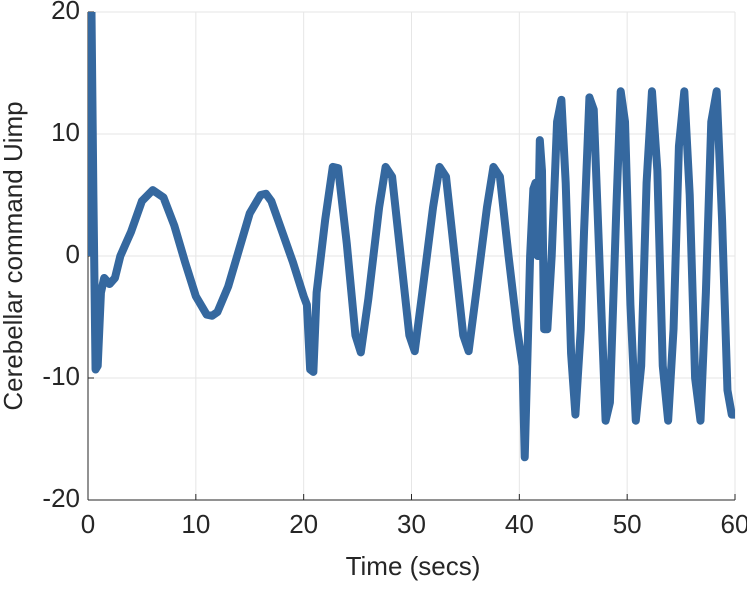 The height and width of the screenshot is (591, 747). Describe the element at coordinates (61, 376) in the screenshot. I see `y-tick-label: -10` at that location.